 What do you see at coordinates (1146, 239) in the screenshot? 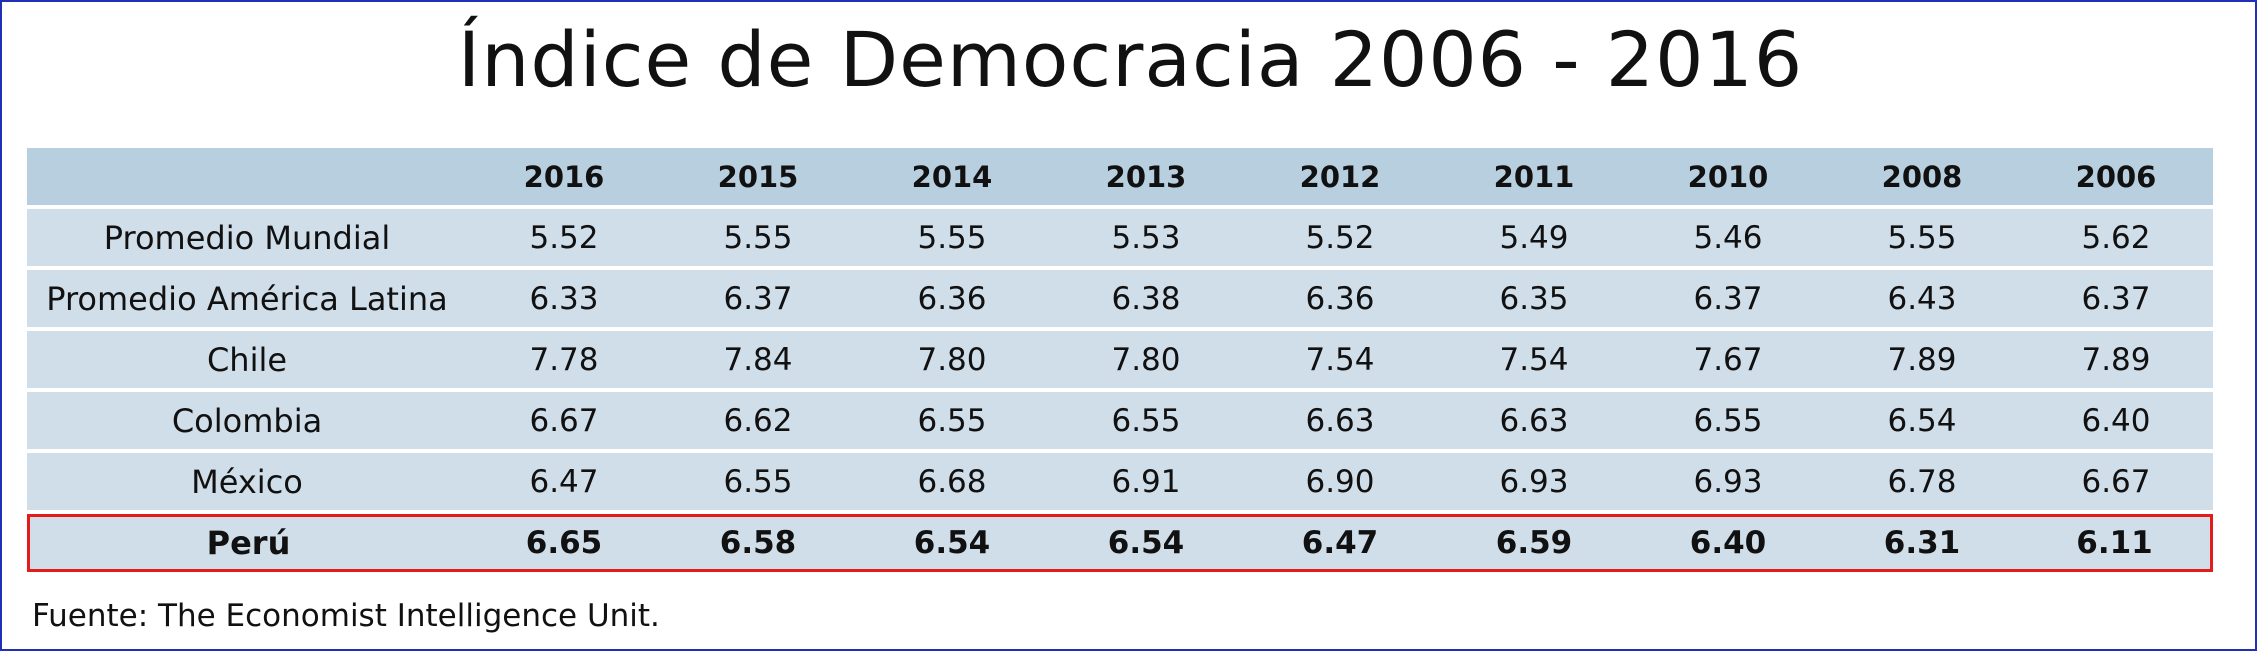
I see `value-cell: 5.53` at bounding box center [1146, 239].